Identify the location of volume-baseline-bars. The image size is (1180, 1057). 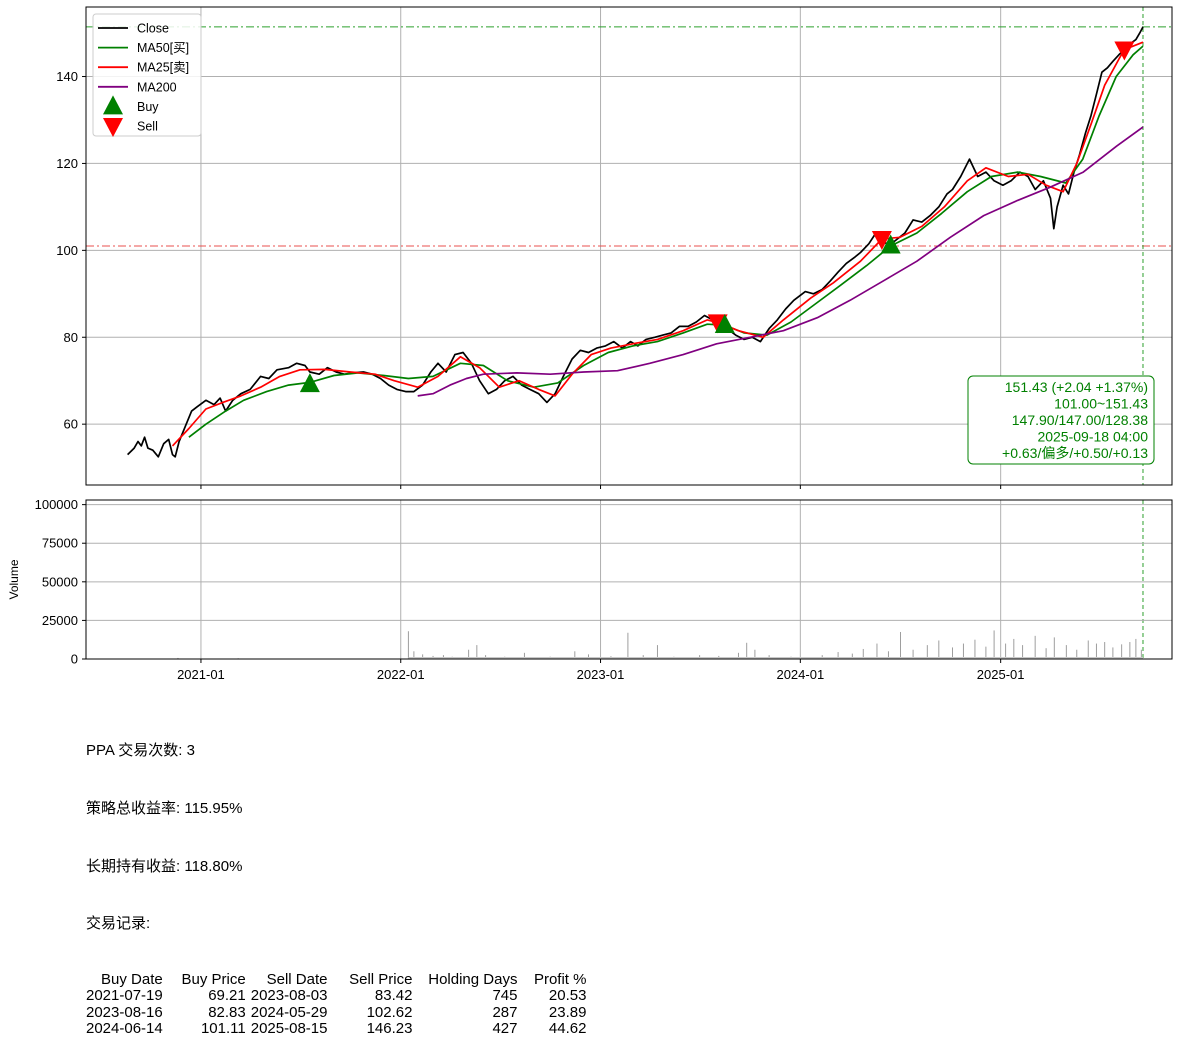
(775, 658).